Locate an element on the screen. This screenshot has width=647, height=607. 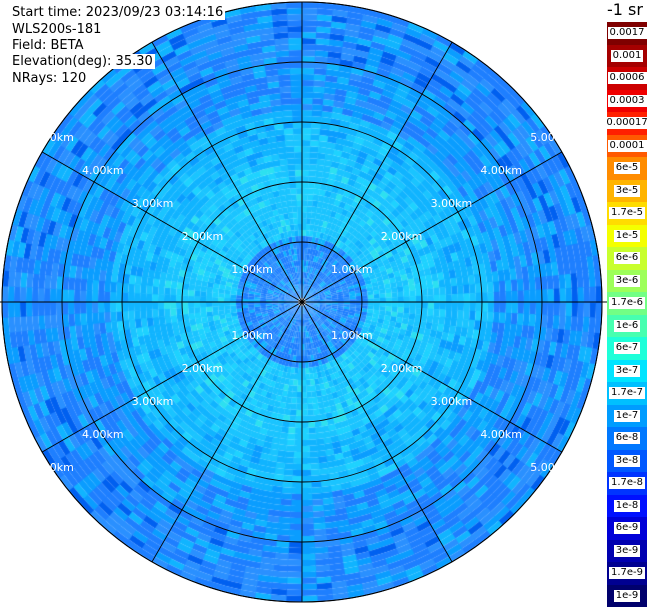
start-time-label: Start time: 2023/09/23 03:14:16 is located at coordinates (118, 12).